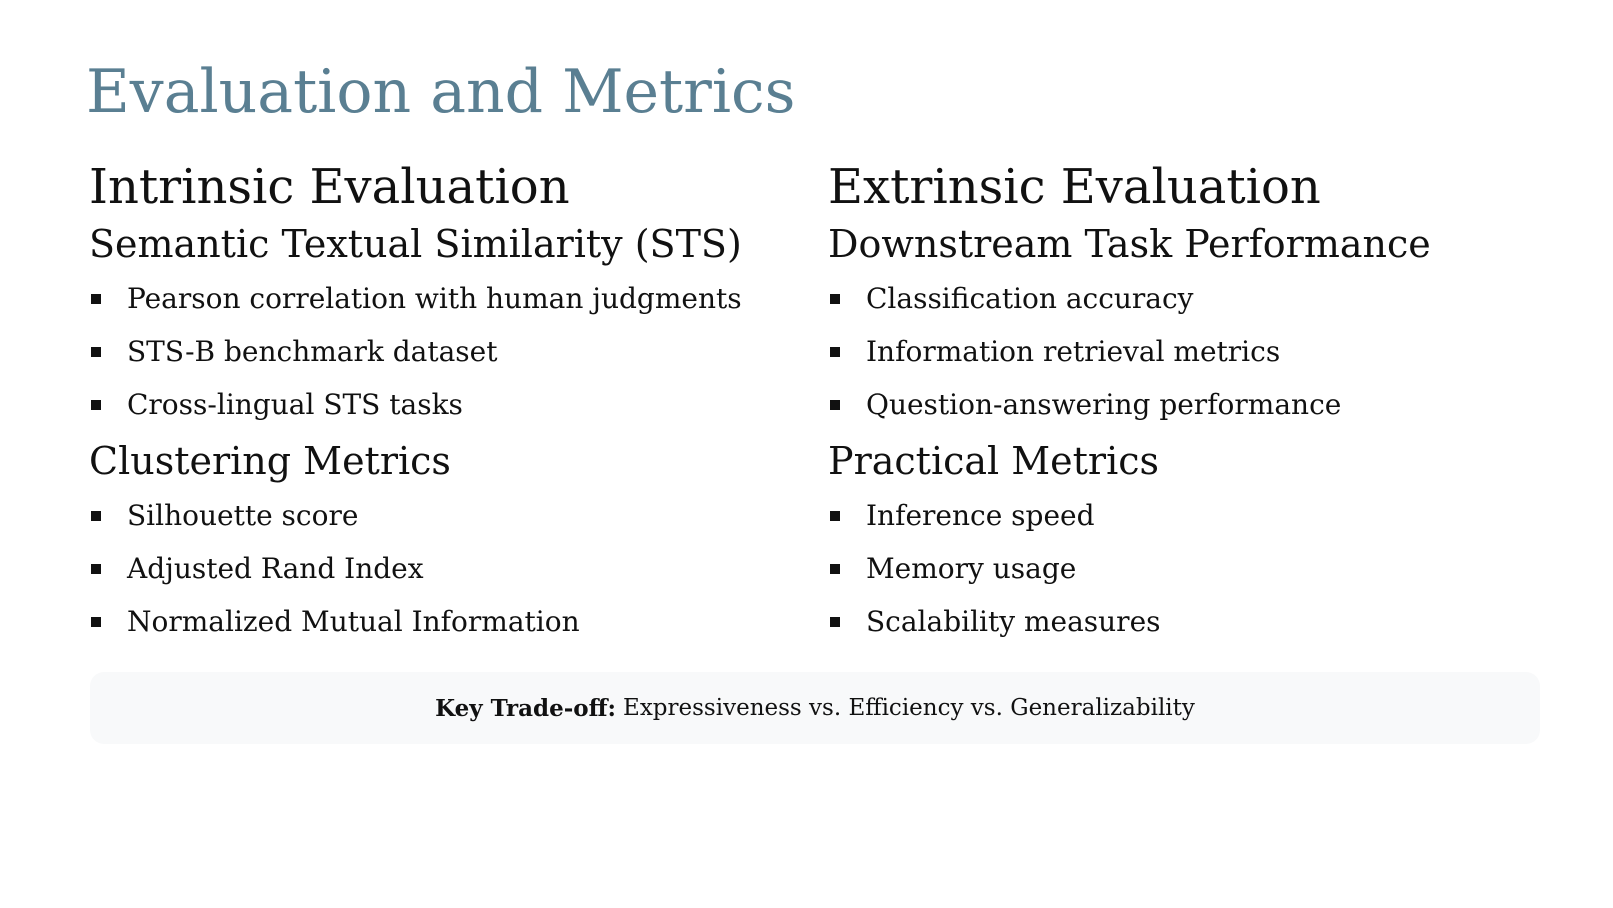 This screenshot has height=908, width=1613. What do you see at coordinates (415, 244) in the screenshot?
I see `sts-subheading: Semantic Textual Similarity (STS)` at bounding box center [415, 244].